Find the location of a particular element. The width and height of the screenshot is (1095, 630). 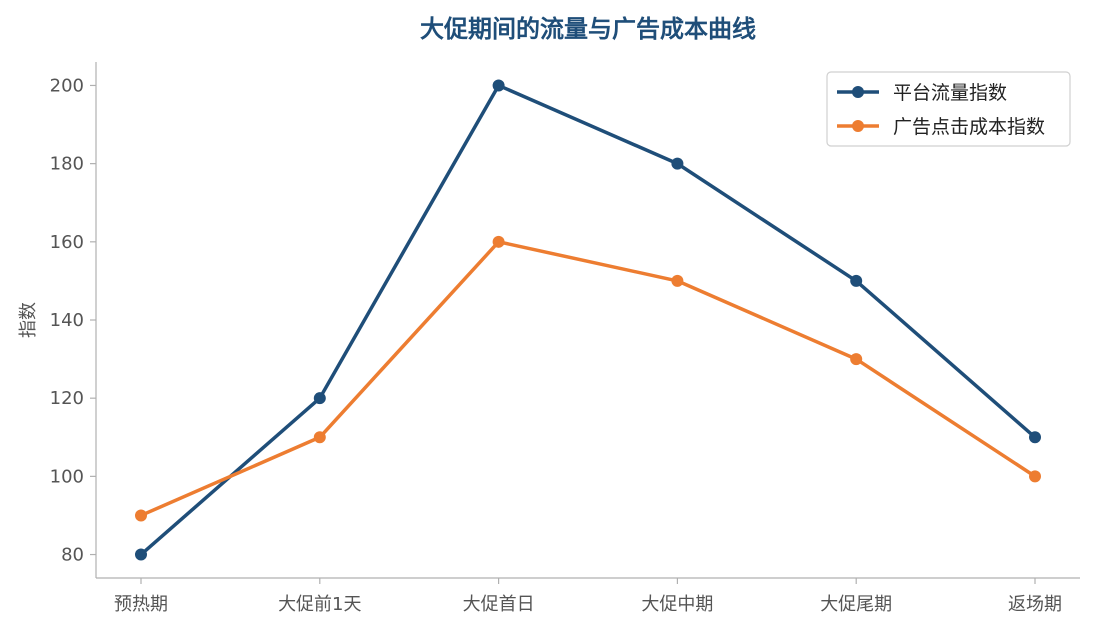

x-tick-label: 大促首日 is located at coordinates (499, 604).